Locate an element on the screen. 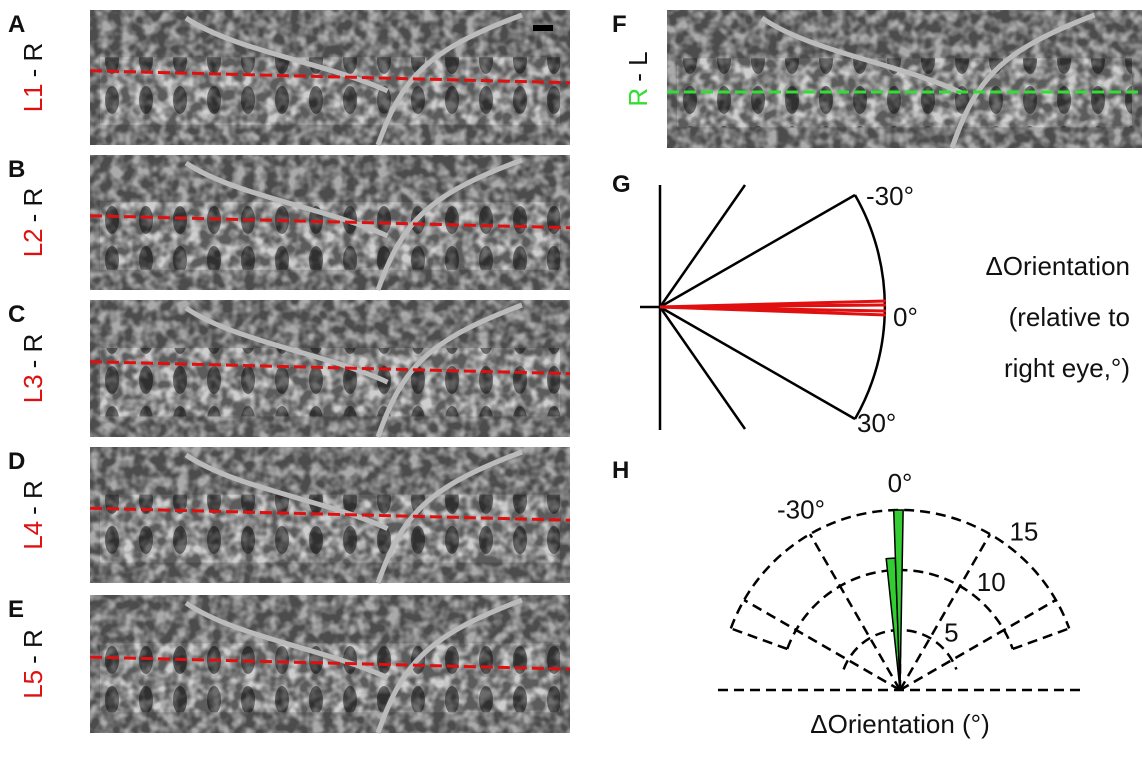 Image resolution: width=1142 pixels, height=758 pixels. panel-letter: C is located at coordinates (16, 314).